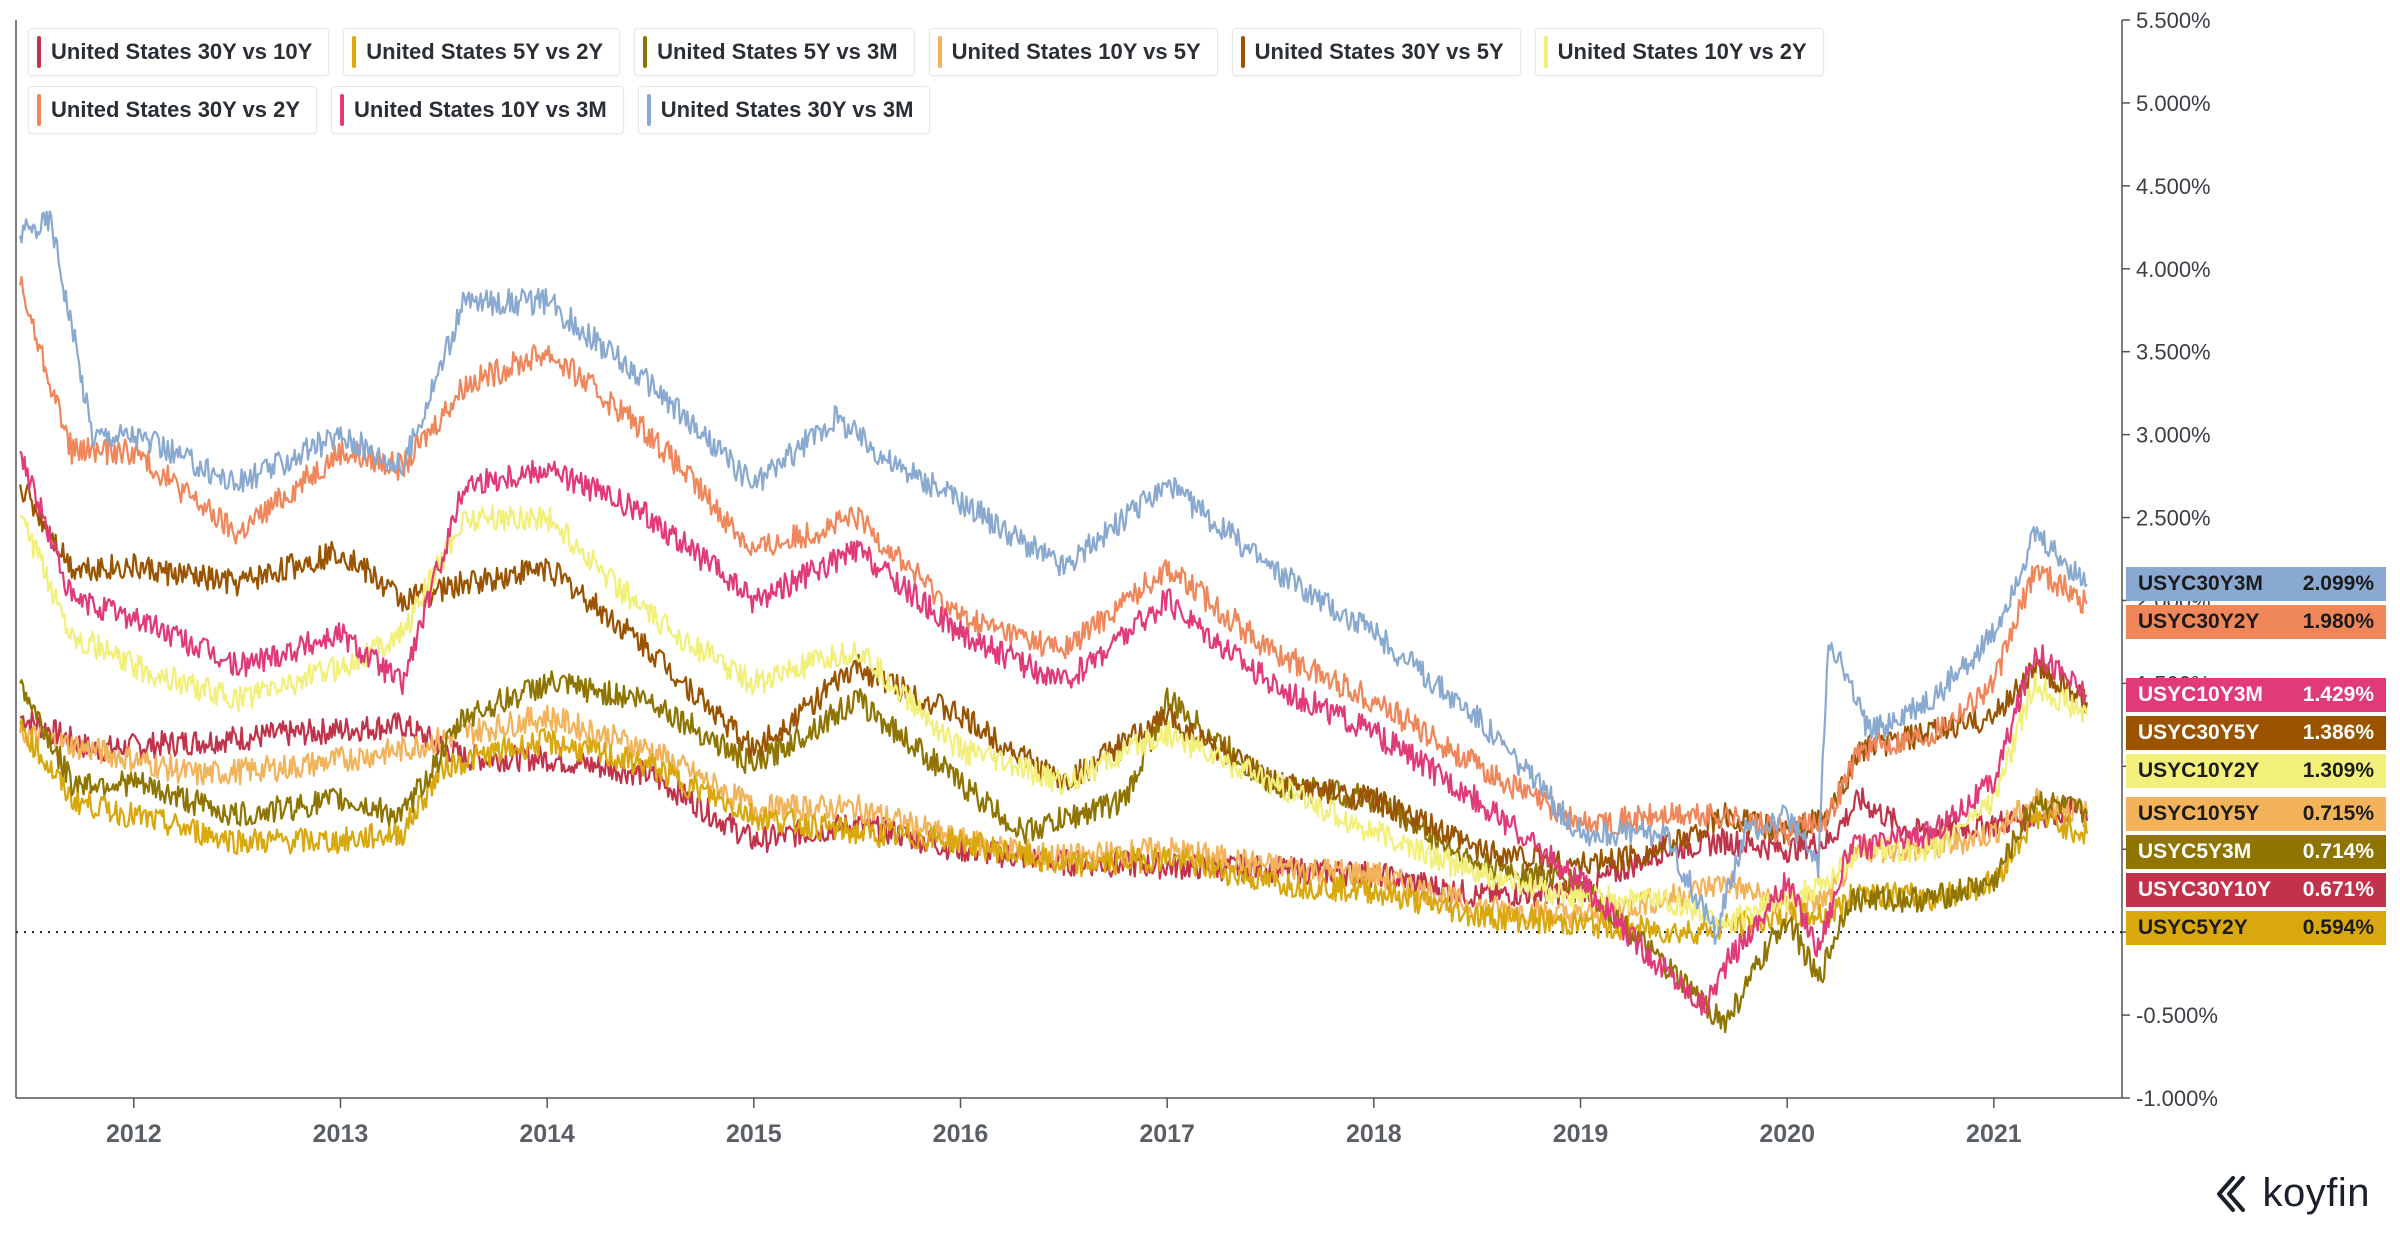 The image size is (2400, 1240). I want to click on y-tick-label: 2.500%, so click(2173, 518).